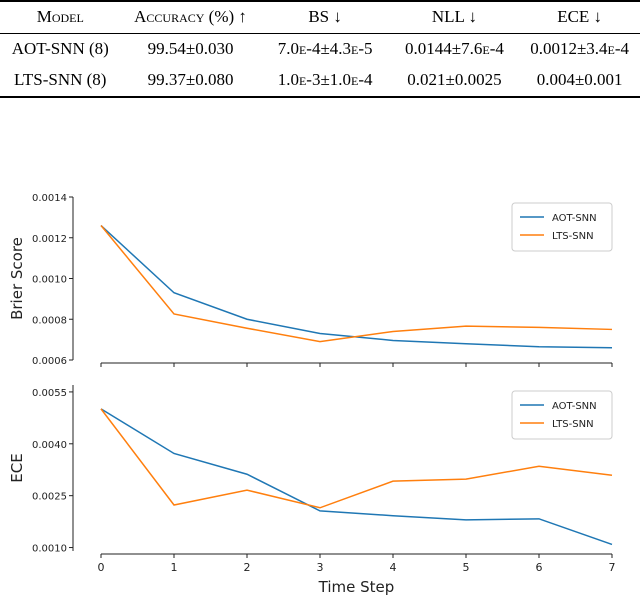 The width and height of the screenshot is (640, 597). Describe the element at coordinates (60, 17) in the screenshot. I see `header-cell: Model` at that location.